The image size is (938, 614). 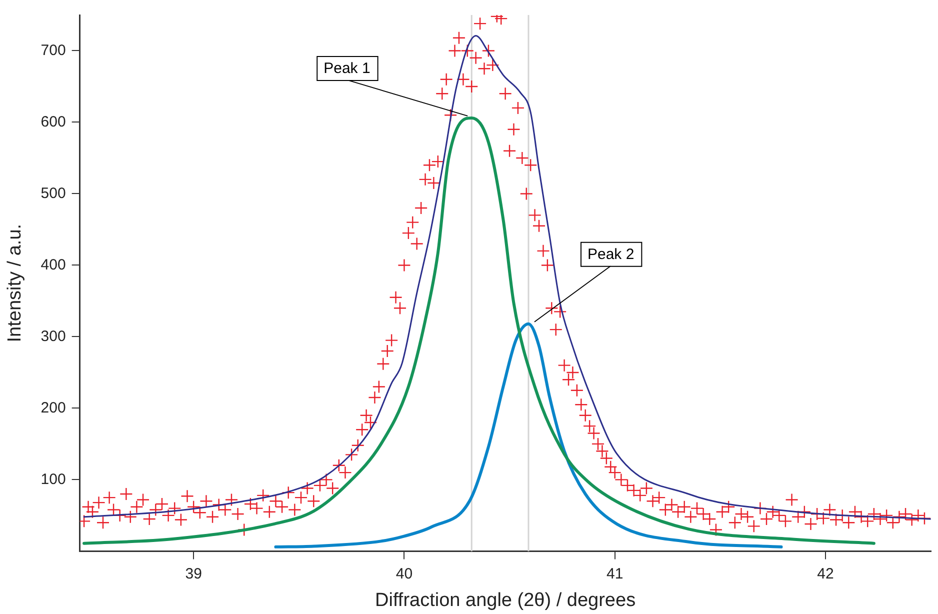 What do you see at coordinates (53, 265) in the screenshot?
I see `y-tick-label: 400` at bounding box center [53, 265].